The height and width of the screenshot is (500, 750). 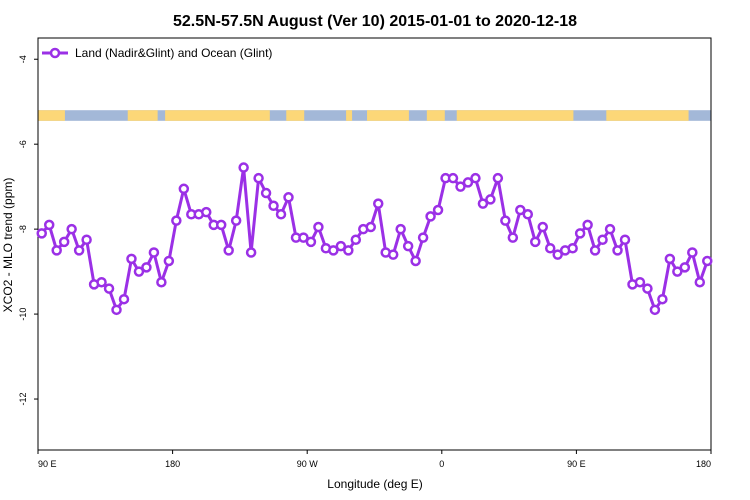 What do you see at coordinates (55, 53) in the screenshot?
I see `legend-marker-swatch` at bounding box center [55, 53].